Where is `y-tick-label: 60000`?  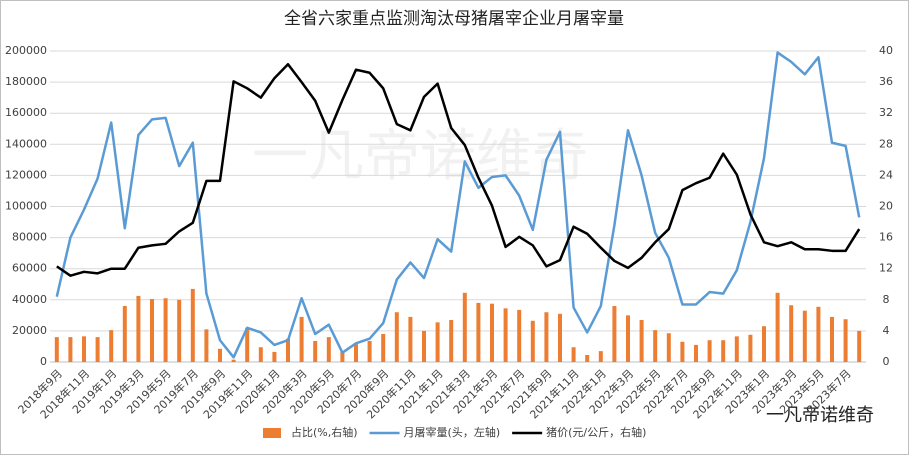 y-tick-label: 60000 is located at coordinates (29, 268).